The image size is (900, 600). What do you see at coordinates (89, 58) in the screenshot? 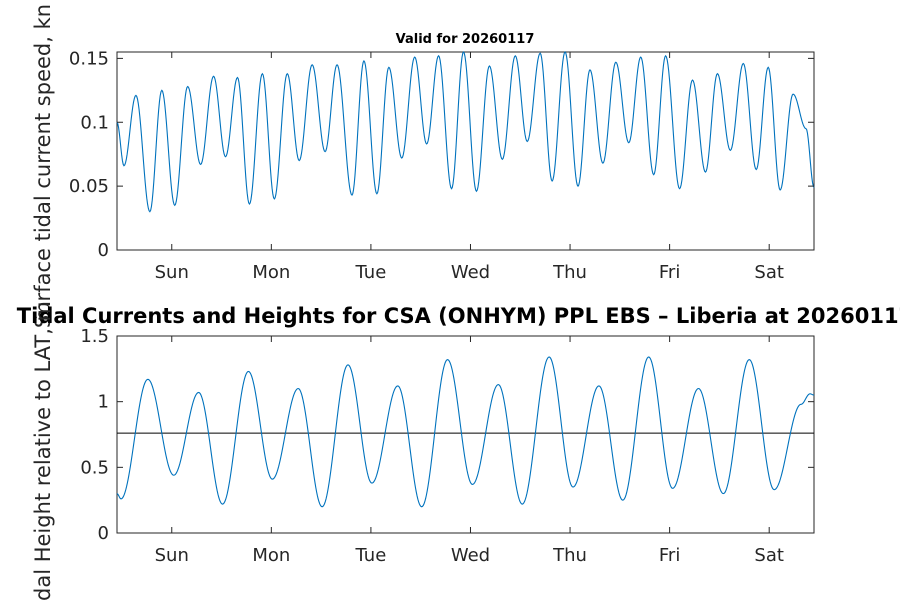
I see `y-tick-label: 0.15` at bounding box center [89, 58].